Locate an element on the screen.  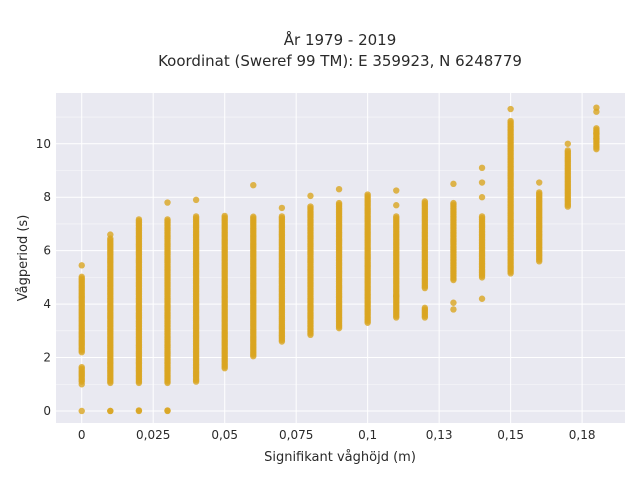
x-tick-label: 0,18 is located at coordinates (582, 435).